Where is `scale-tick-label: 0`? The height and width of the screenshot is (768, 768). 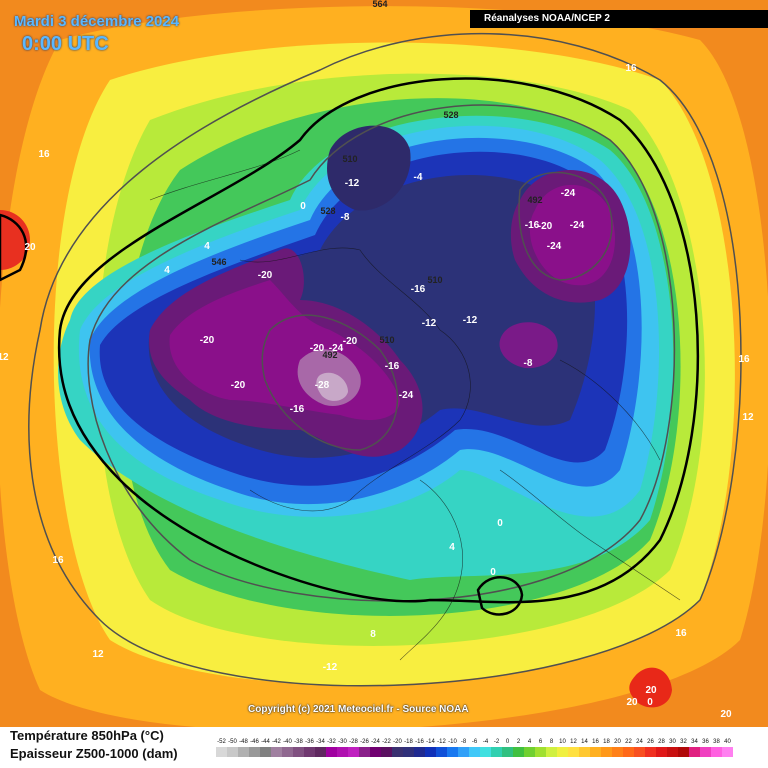
scale-tick-label: 0 is located at coordinates (508, 742).